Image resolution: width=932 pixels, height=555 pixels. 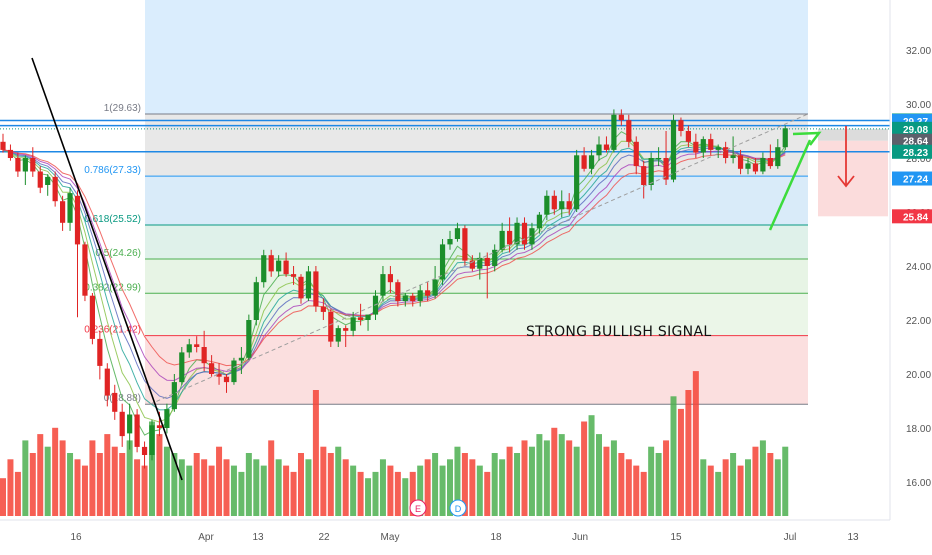 What do you see at coordinates (915, 153) in the screenshot?
I see `price-badge-label: 28.23` at bounding box center [915, 153].